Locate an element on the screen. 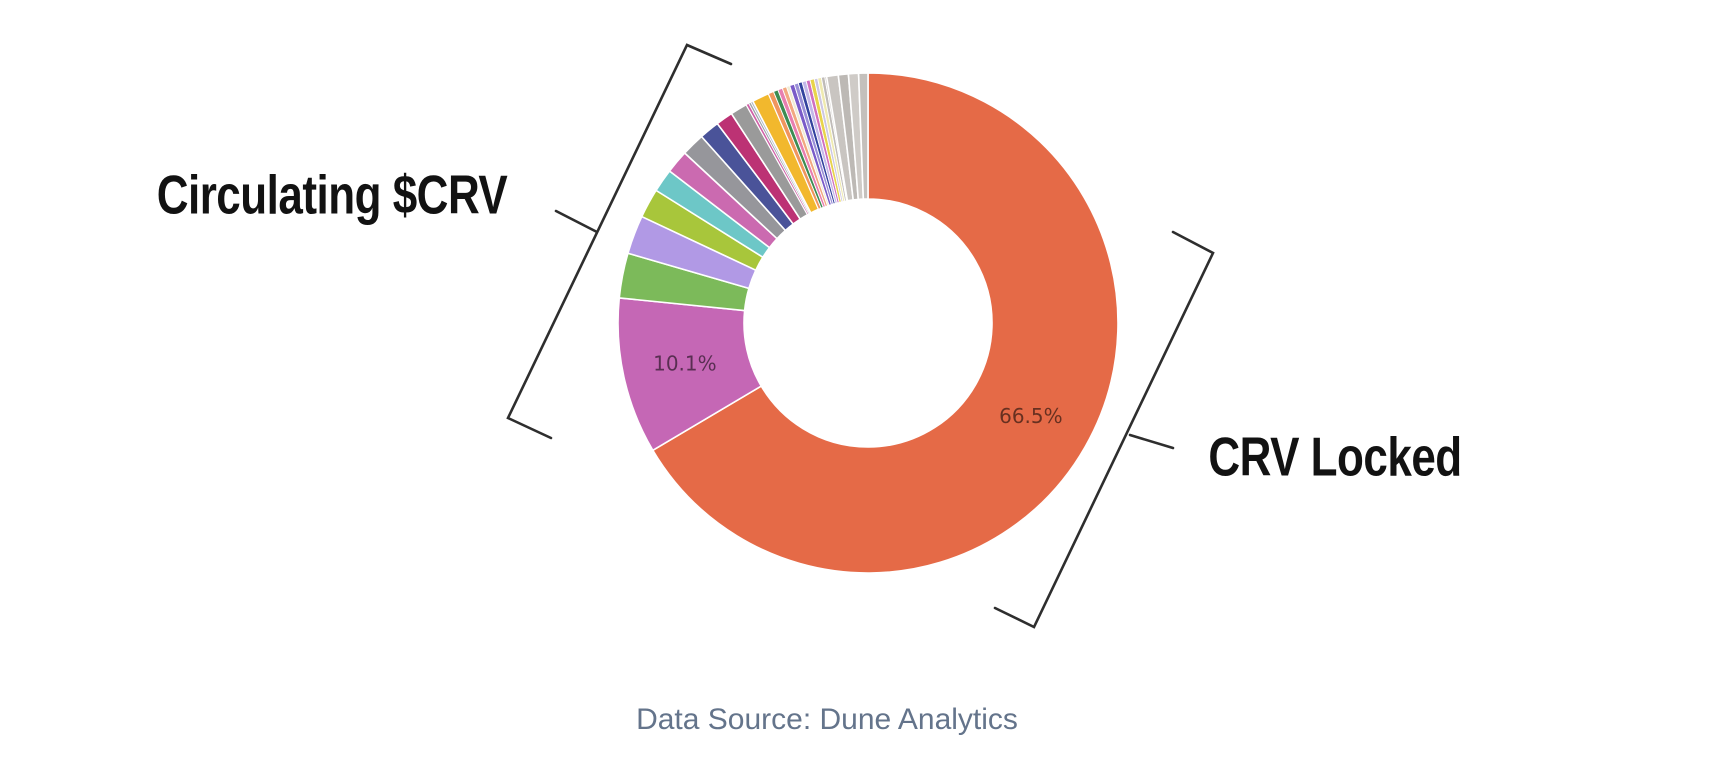  left-callout-bracket is located at coordinates (619, 241).